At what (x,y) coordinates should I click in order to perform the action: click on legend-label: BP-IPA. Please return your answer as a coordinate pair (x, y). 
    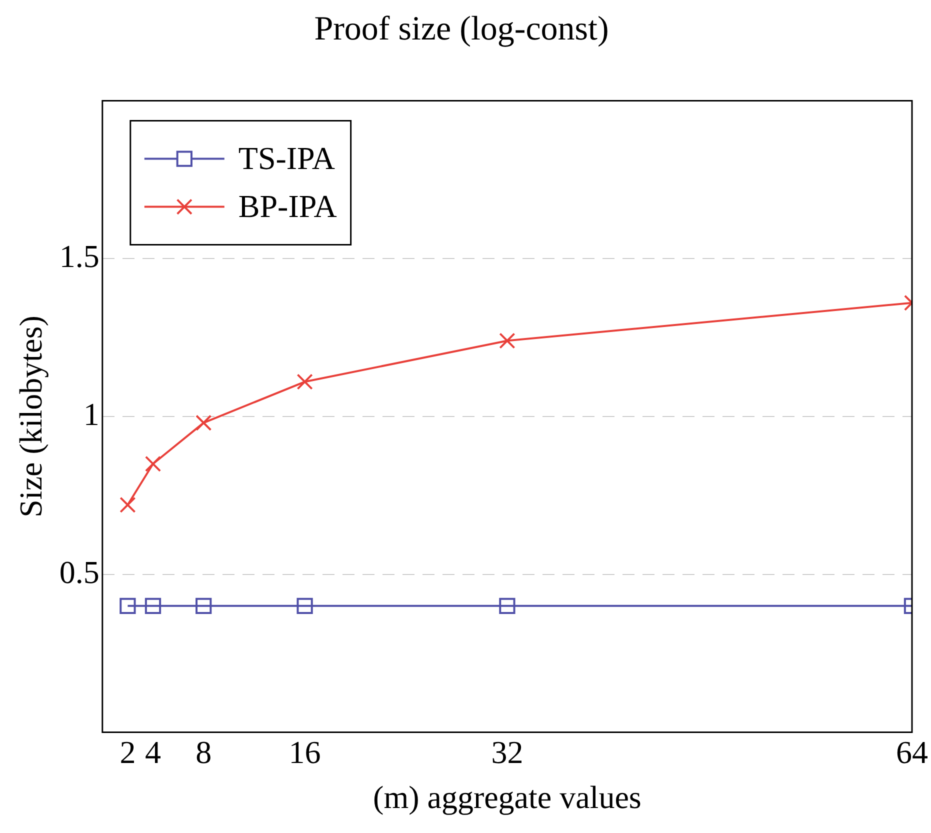
    Looking at the image, I should click on (287, 206).